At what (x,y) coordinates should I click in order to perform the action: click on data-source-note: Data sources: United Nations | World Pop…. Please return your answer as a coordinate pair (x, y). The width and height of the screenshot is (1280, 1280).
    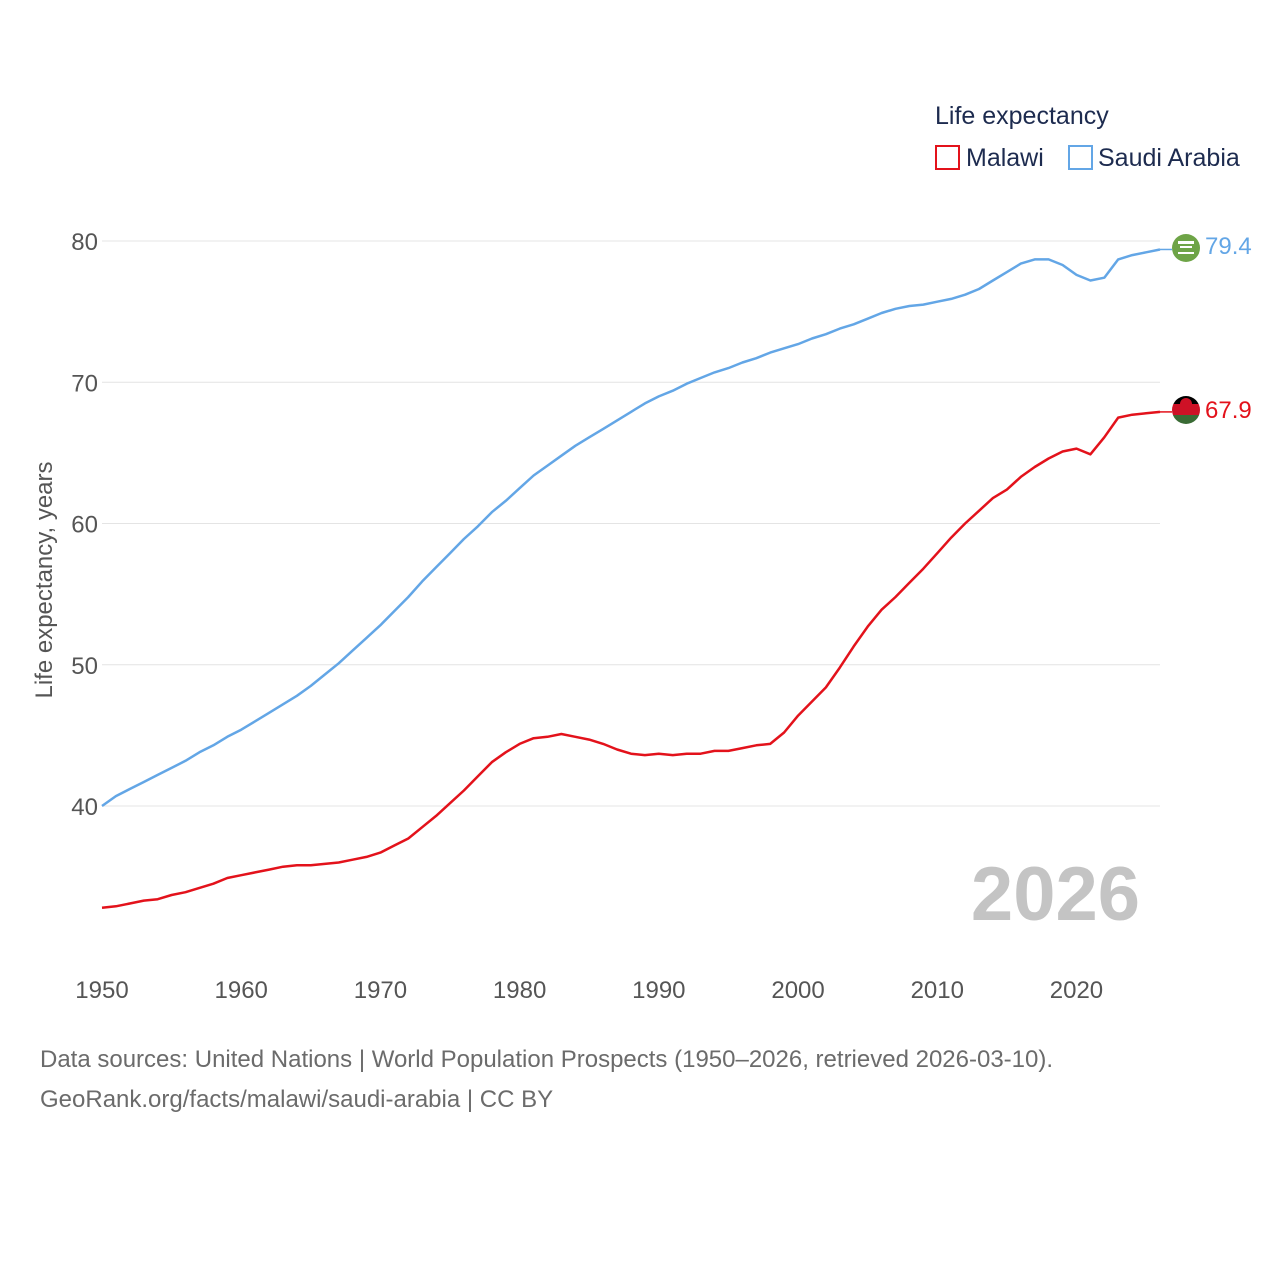
    Looking at the image, I should click on (547, 1059).